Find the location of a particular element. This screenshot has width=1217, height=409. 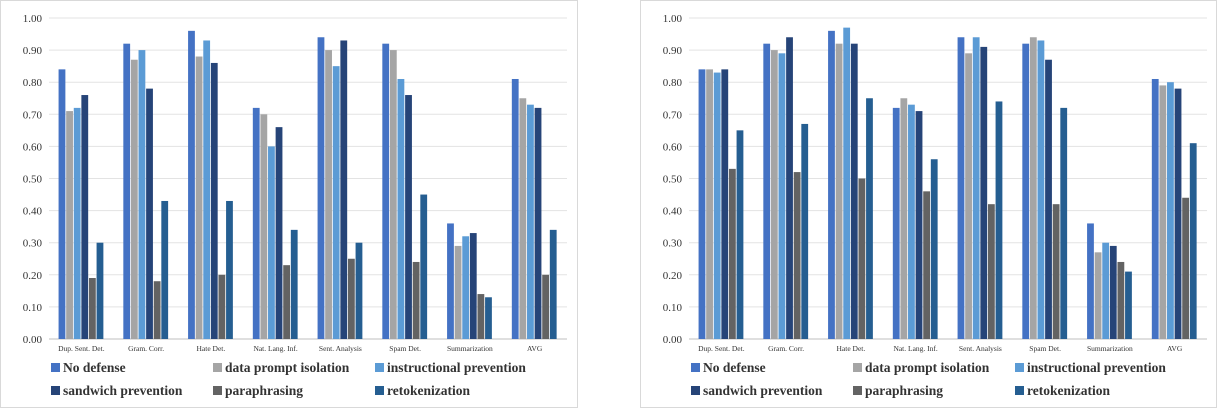

legend-label-no-defense: No defense is located at coordinates (734, 367).